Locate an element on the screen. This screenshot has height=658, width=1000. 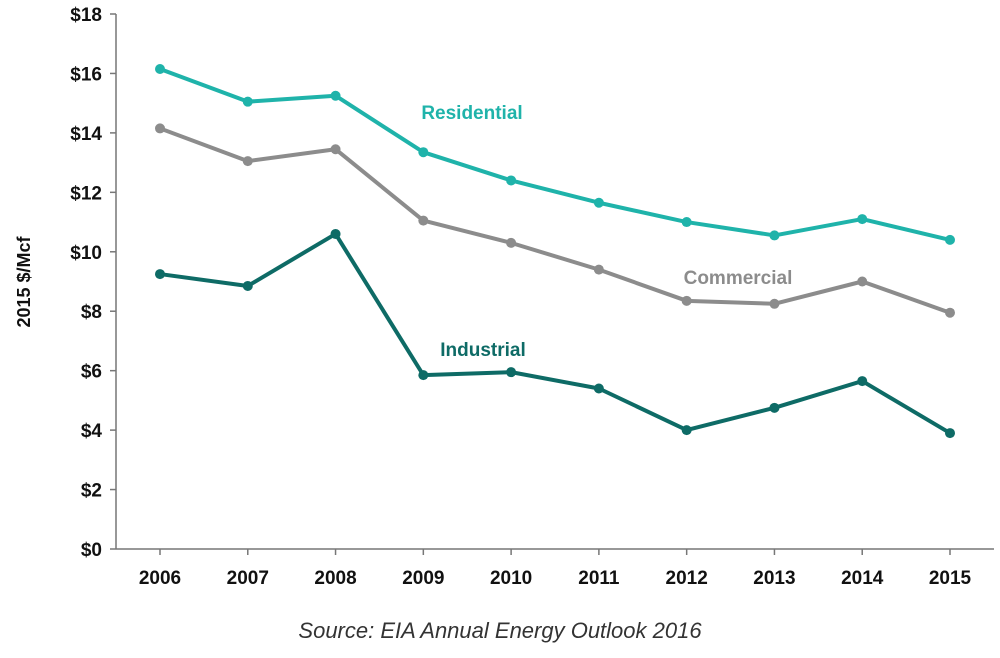
y-tick-label: $2 is located at coordinates (91, 491).